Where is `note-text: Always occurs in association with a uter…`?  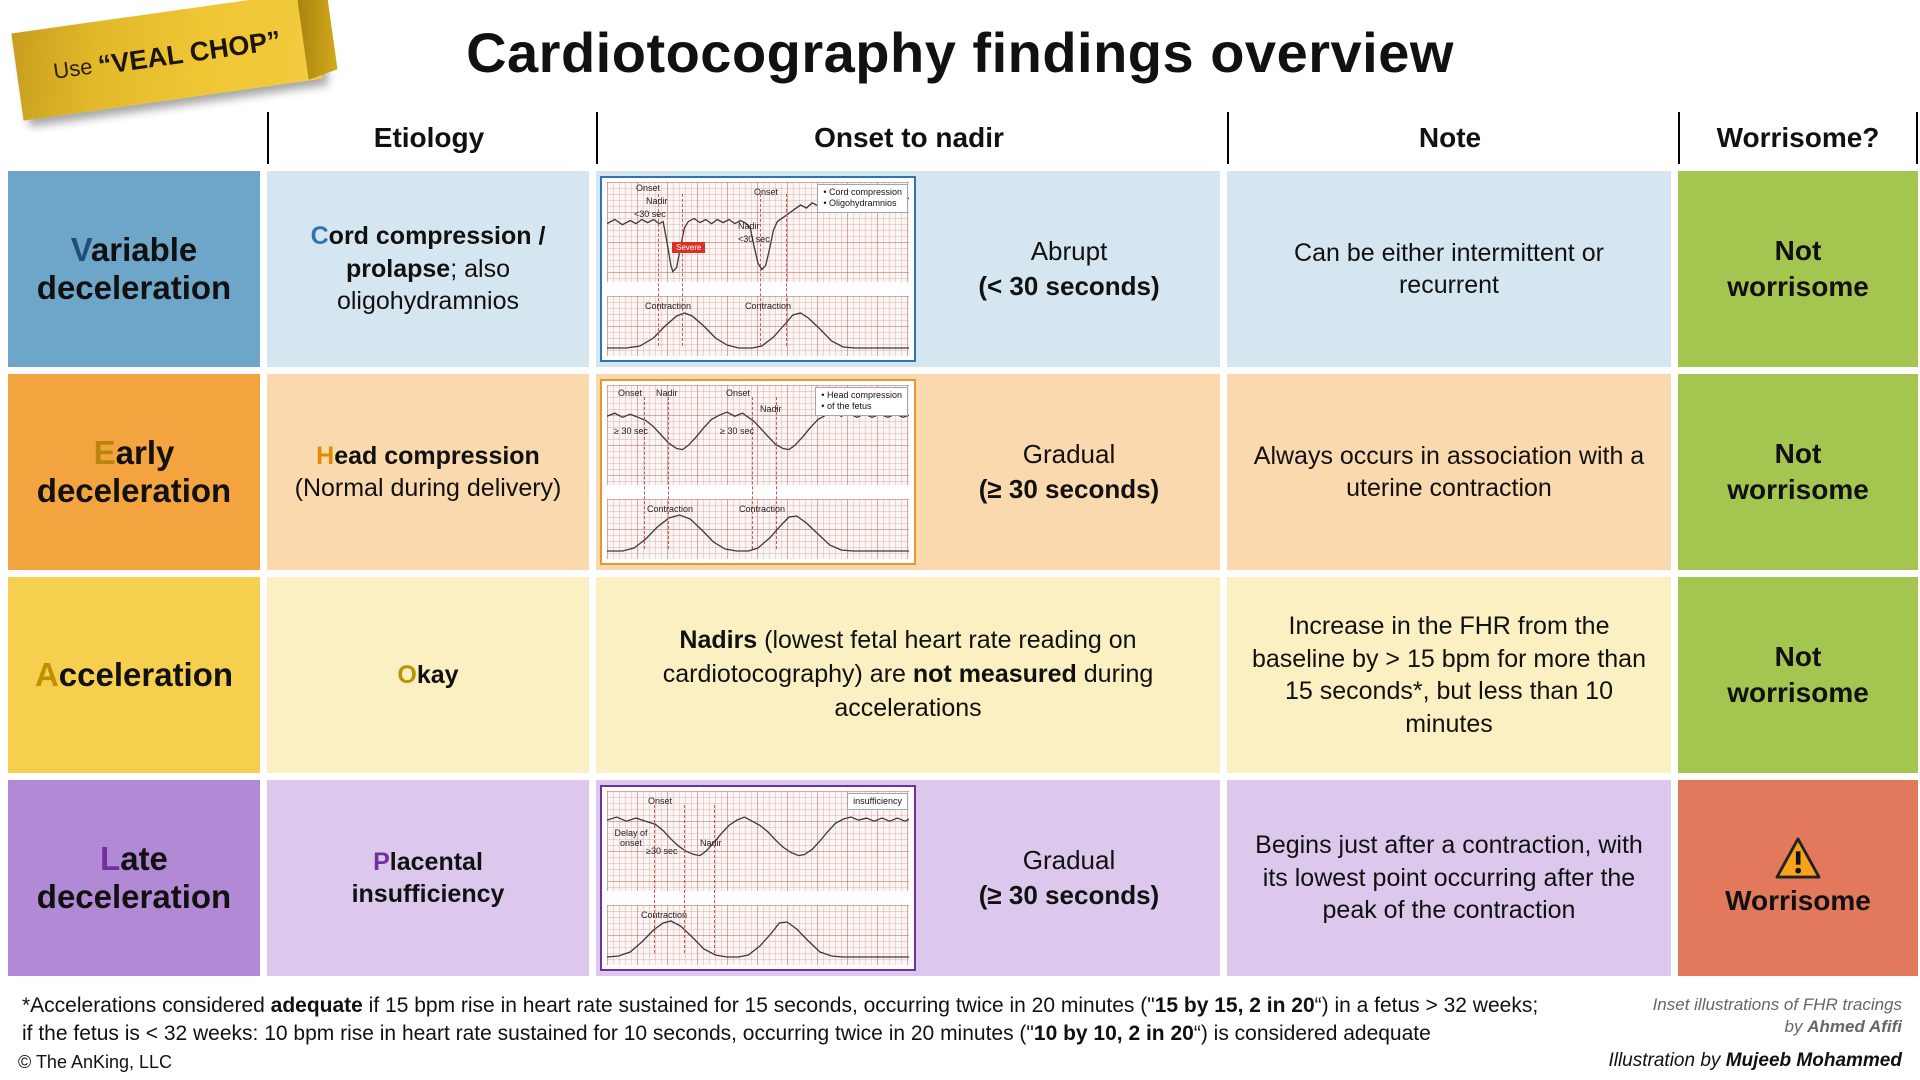
note-text: Always occurs in association with a uter… is located at coordinates (1449, 472).